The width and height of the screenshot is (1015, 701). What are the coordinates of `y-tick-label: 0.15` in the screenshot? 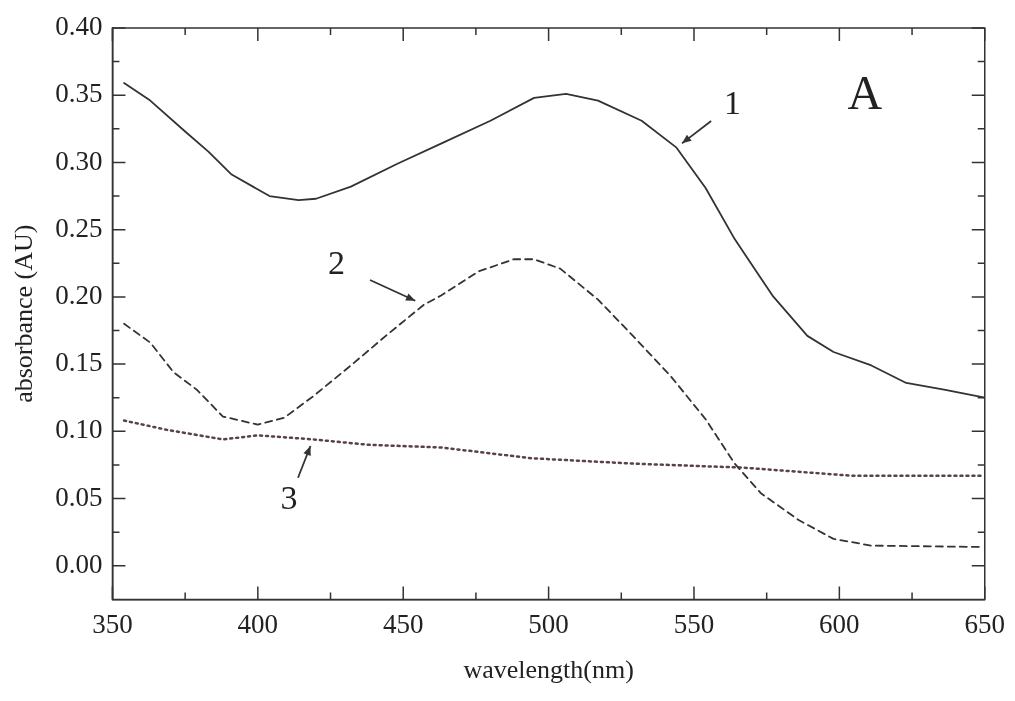 It's located at (79, 362).